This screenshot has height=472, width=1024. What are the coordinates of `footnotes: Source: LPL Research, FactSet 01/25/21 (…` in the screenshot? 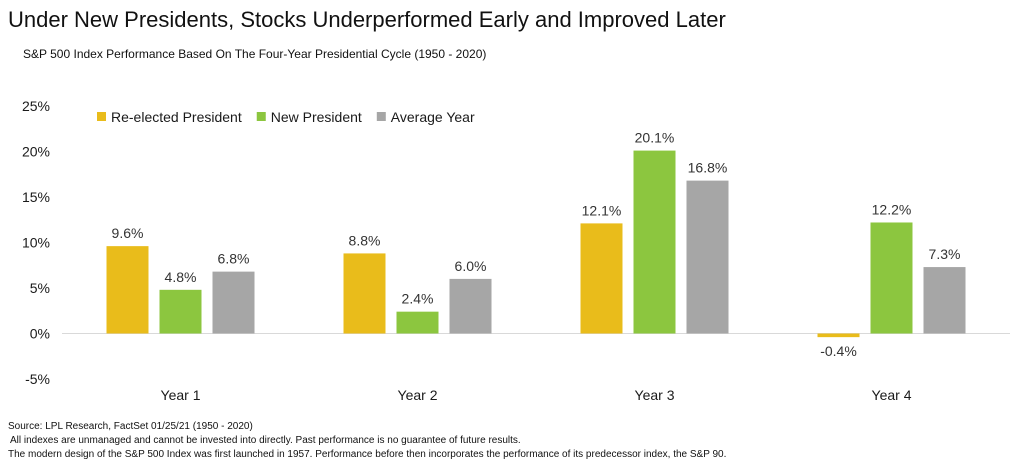 It's located at (367, 441).